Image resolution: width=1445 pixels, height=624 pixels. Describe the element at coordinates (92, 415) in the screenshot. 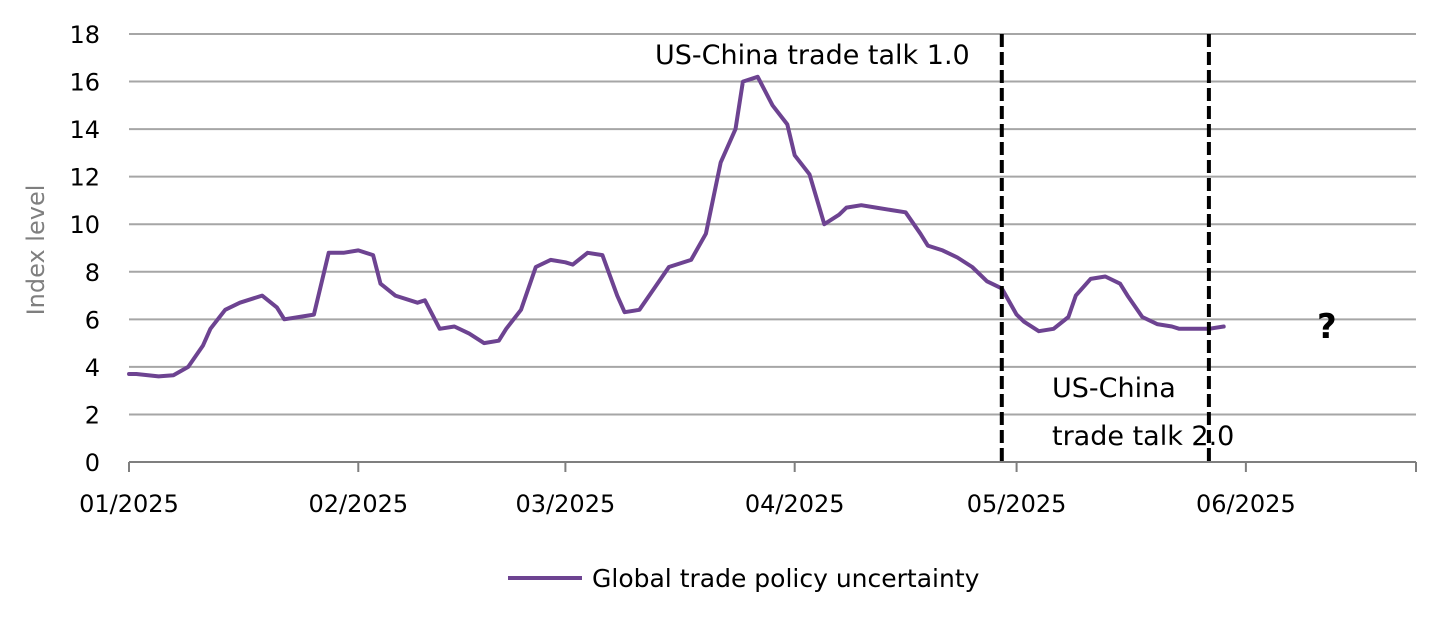

I see `y-tick-label: 2` at that location.